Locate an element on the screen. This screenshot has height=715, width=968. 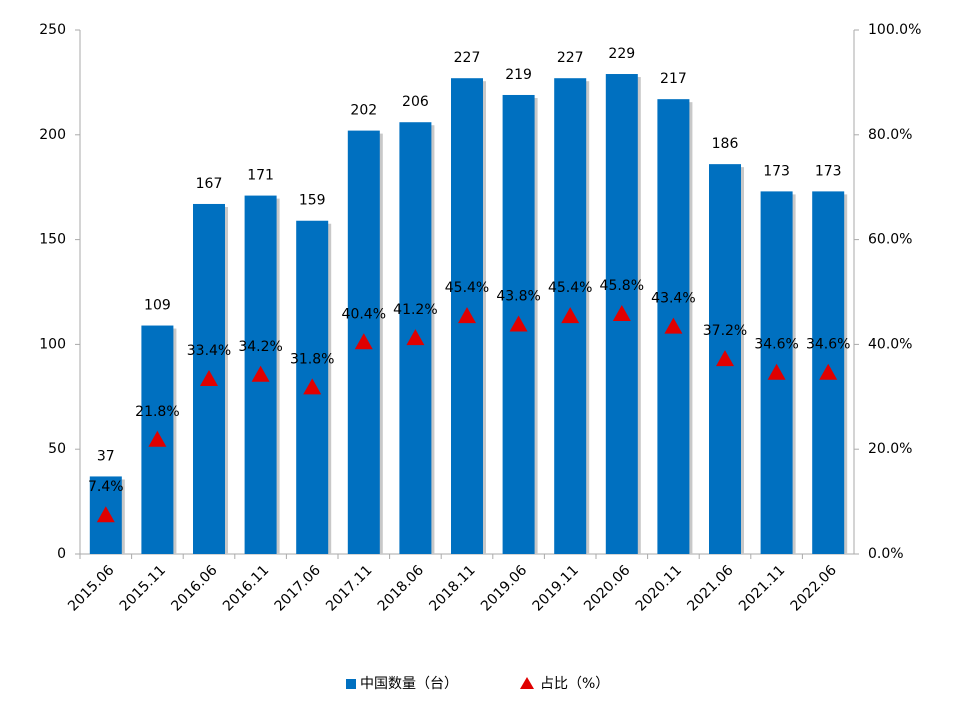
x-tick-label: 2018.06 is located at coordinates (401, 588).